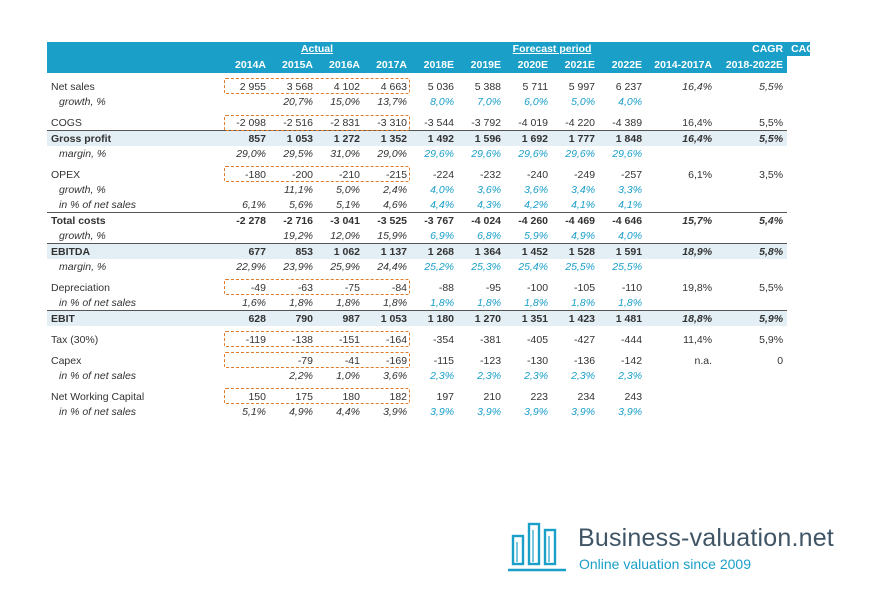 The height and width of the screenshot is (590, 883). Describe the element at coordinates (255, 339) in the screenshot. I see `table-cell: -119` at that location.